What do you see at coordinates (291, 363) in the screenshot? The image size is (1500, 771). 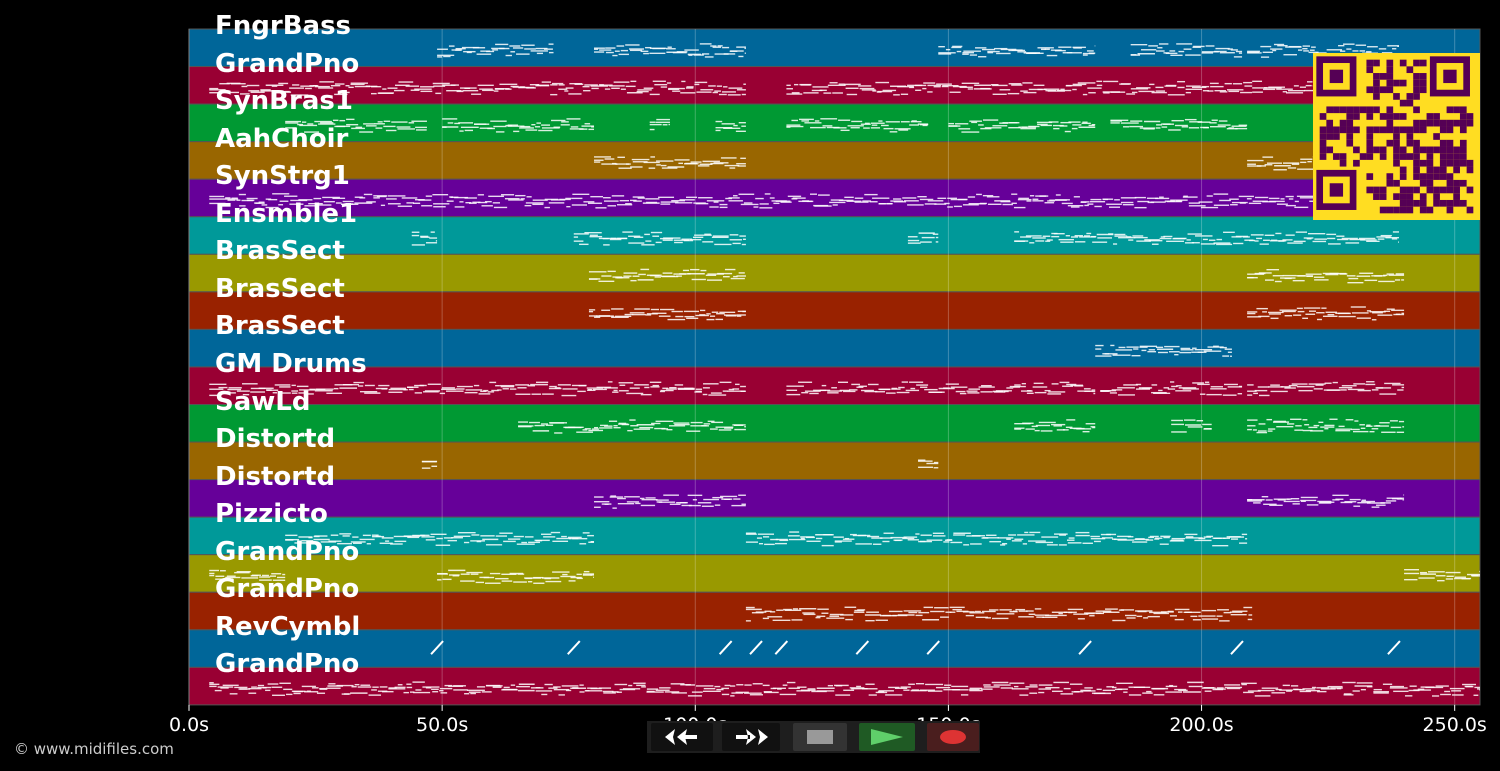 I see `track-label: GM Drums` at bounding box center [291, 363].